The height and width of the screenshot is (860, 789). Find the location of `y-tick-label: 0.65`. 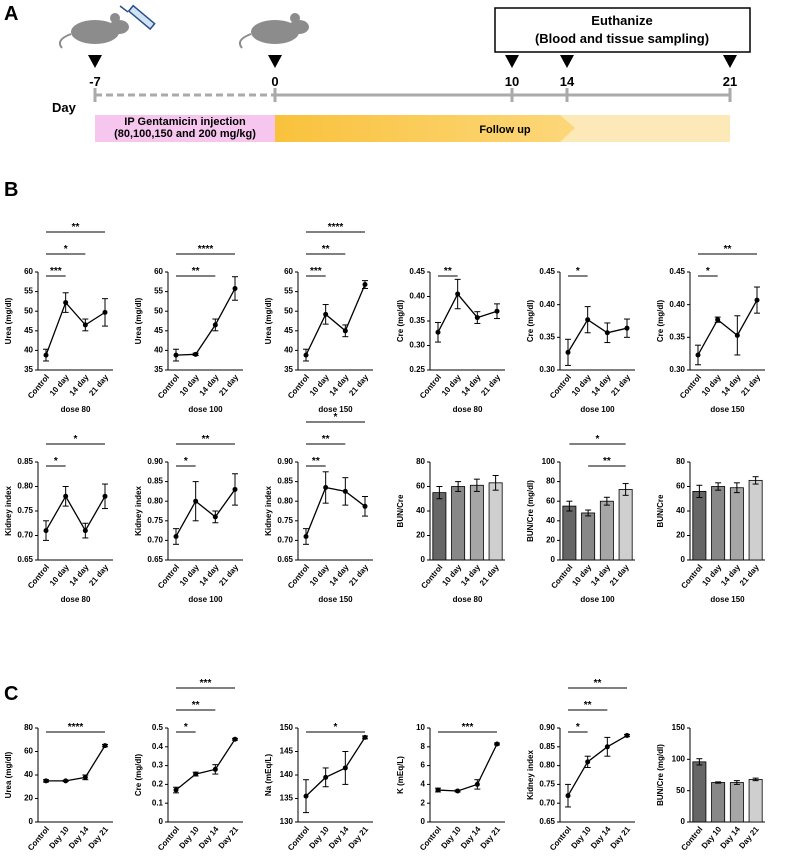

y-tick-label: 0.65 is located at coordinates (25, 559).